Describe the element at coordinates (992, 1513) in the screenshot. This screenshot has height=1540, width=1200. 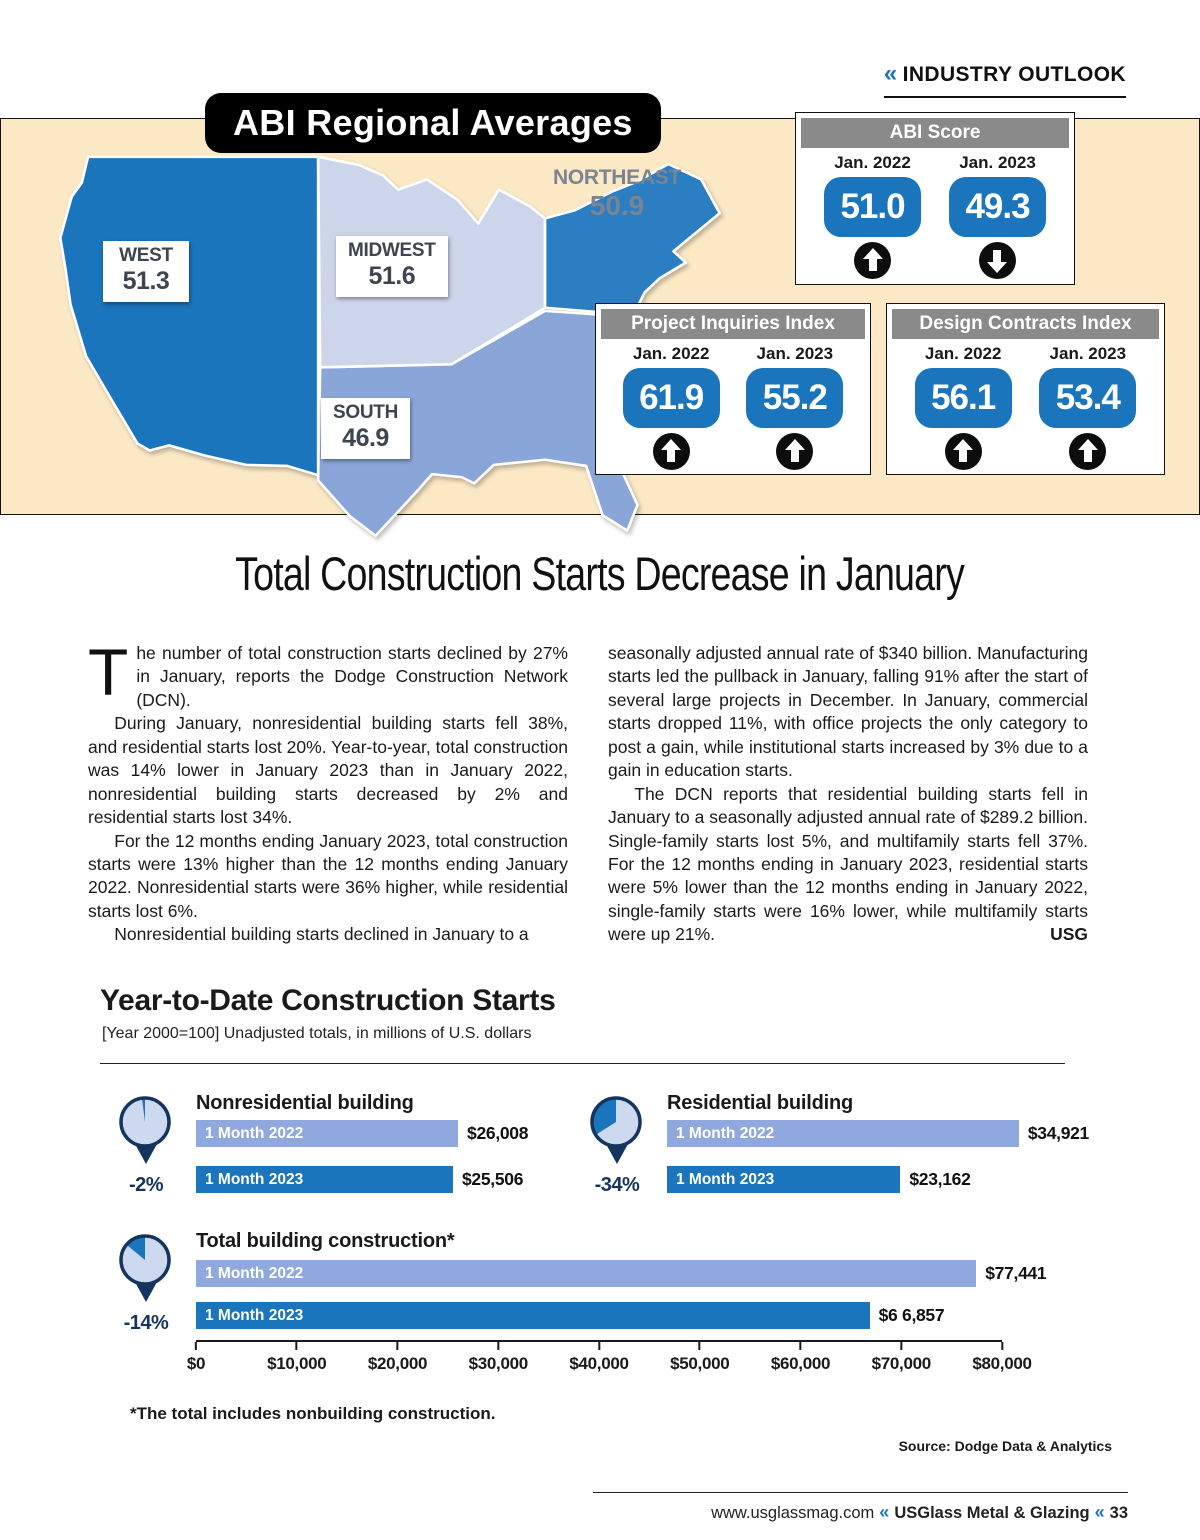
I see `magazine-name: USGlass Metal & Glazing` at that location.